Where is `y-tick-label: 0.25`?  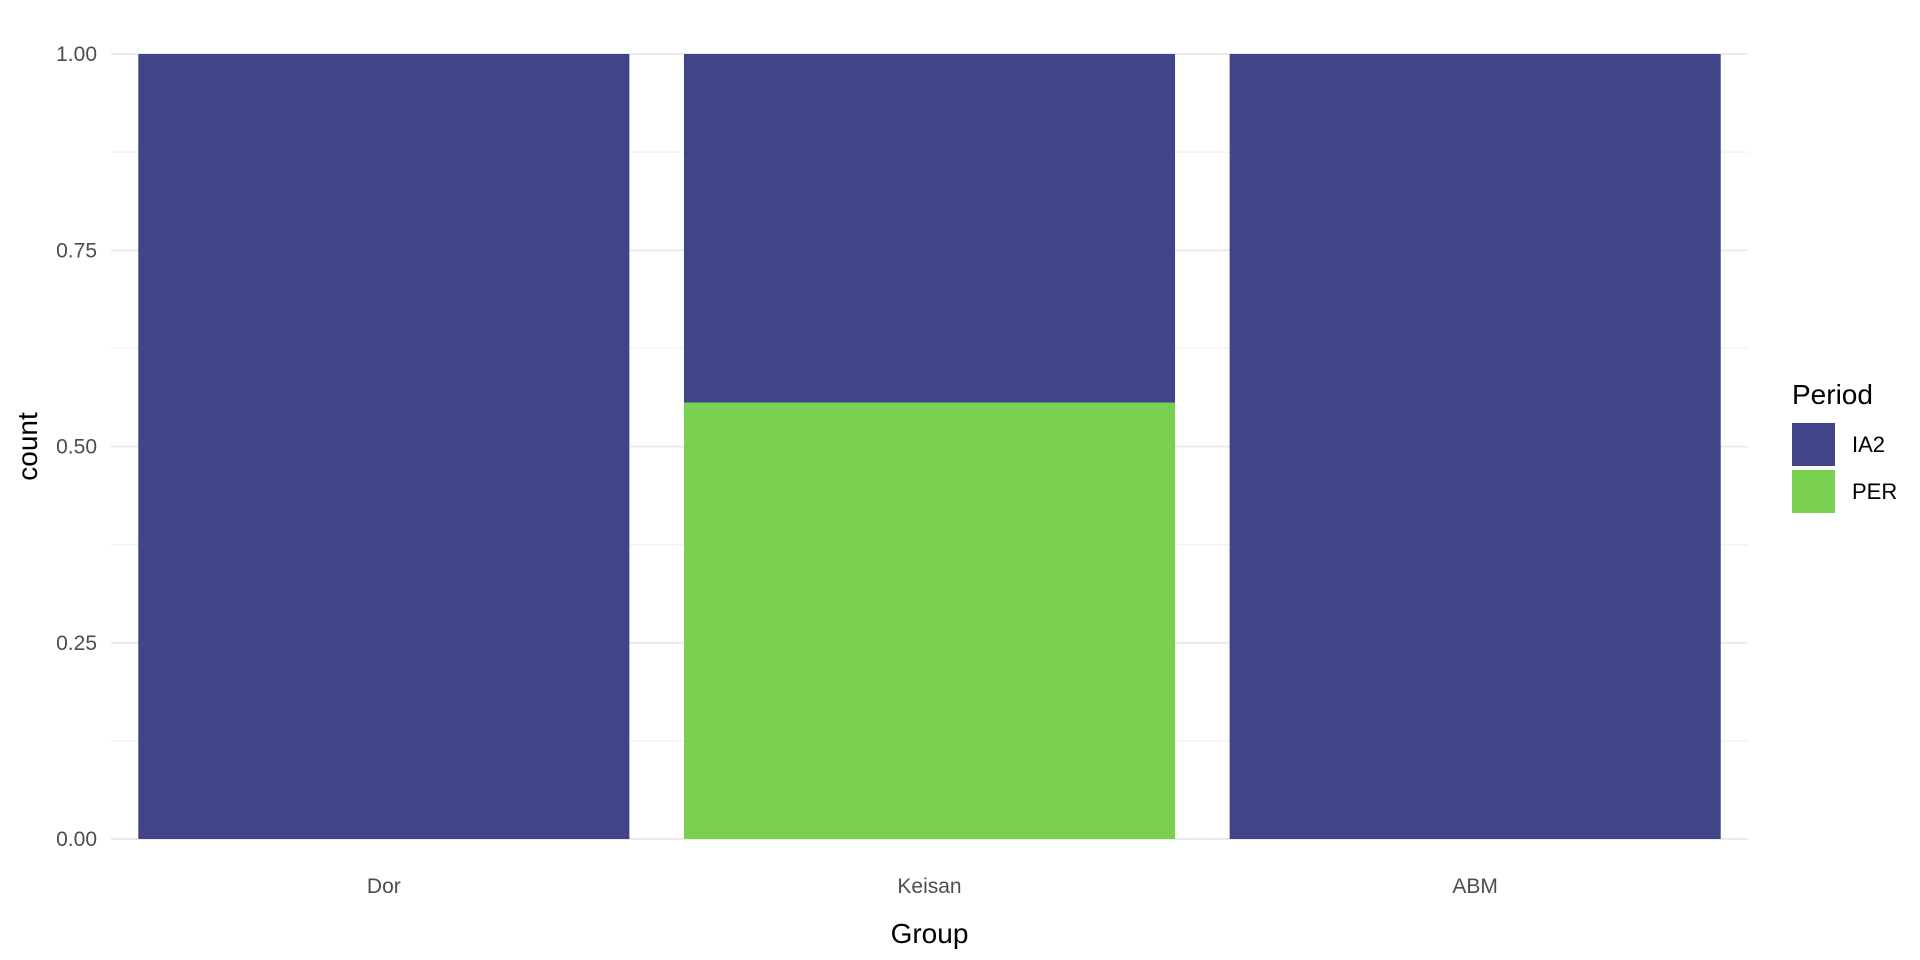
y-tick-label: 0.25 is located at coordinates (76, 643).